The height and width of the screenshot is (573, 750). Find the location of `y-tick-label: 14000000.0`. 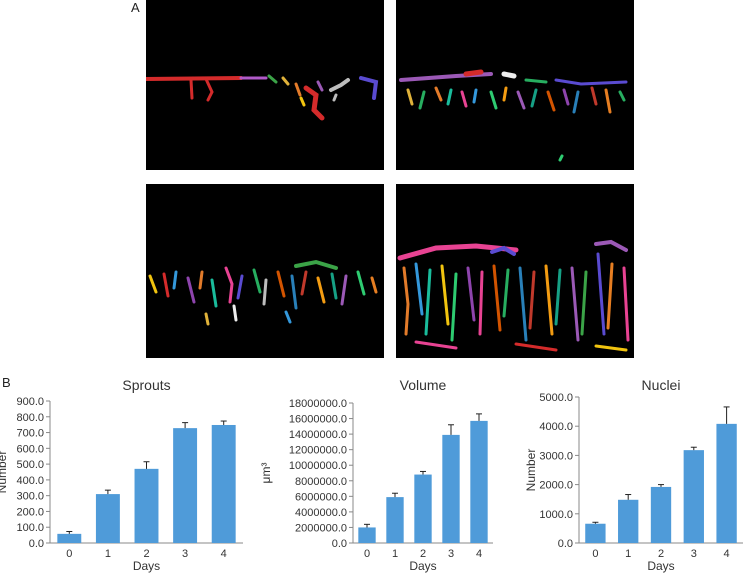

y-tick-label: 14000000.0 is located at coordinates (318, 435).